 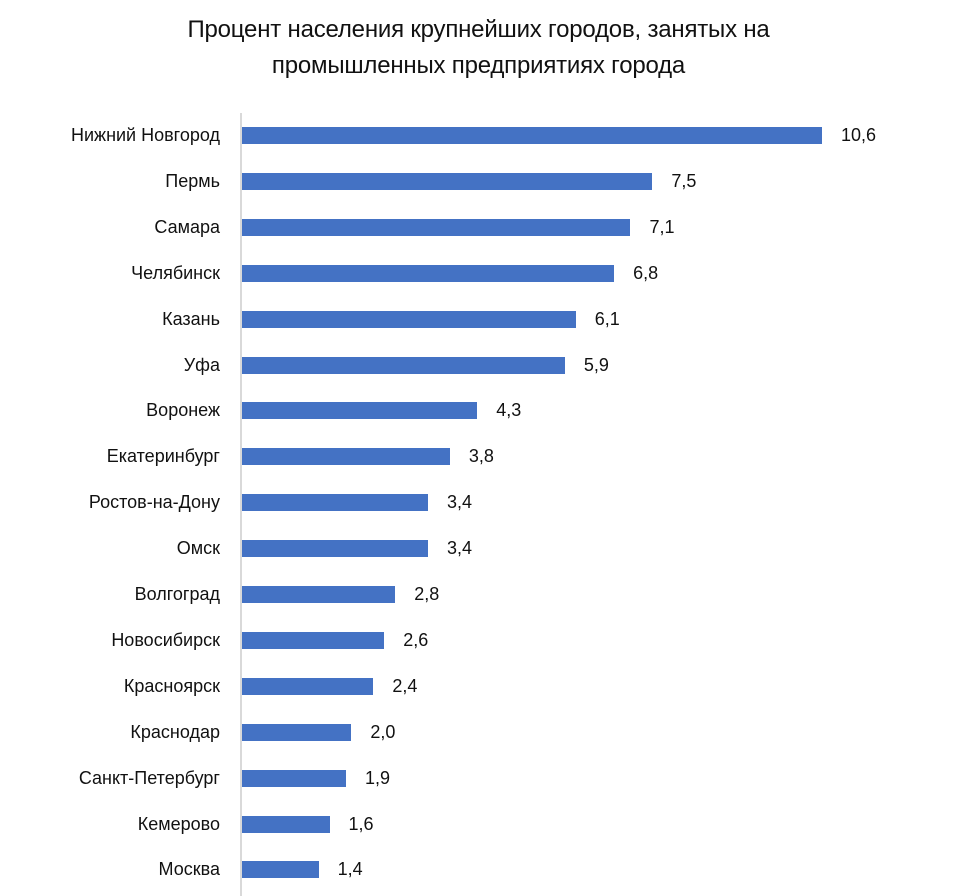 What do you see at coordinates (478, 502) in the screenshot?
I see `bar-row: Ростов-на-Дону 3,4` at bounding box center [478, 502].